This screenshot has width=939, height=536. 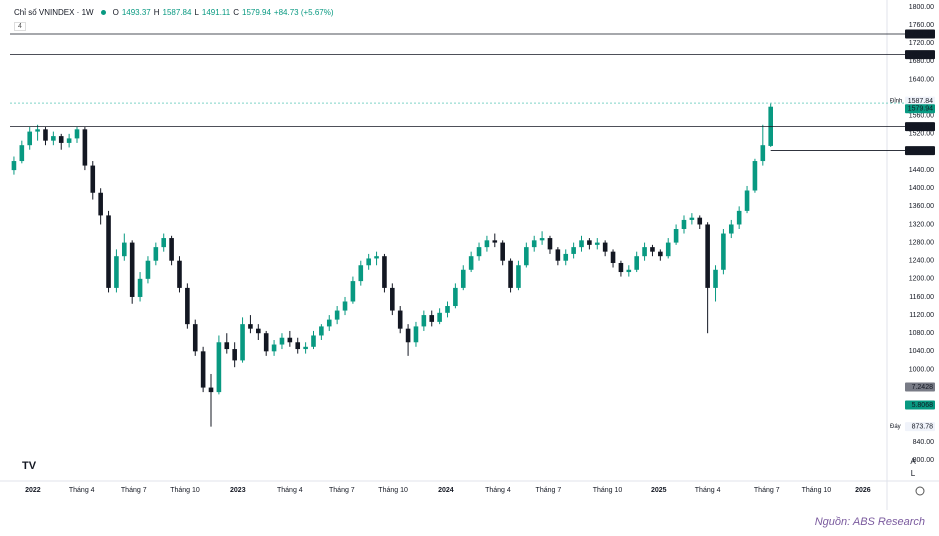 What do you see at coordinates (924, 442) in the screenshot?
I see `y-tick-label: 840.00` at bounding box center [924, 442].